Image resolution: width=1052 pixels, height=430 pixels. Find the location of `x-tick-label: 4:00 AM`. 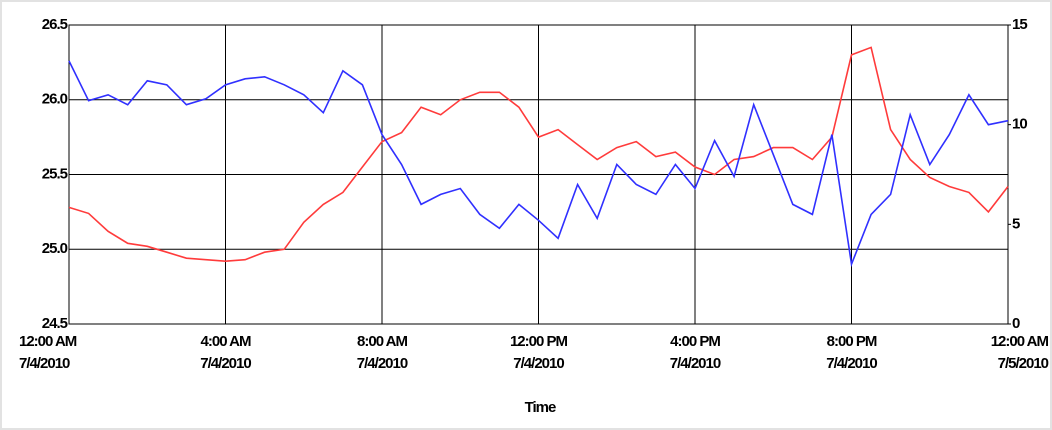

x-tick-label: 4:00 AM is located at coordinates (226, 341).